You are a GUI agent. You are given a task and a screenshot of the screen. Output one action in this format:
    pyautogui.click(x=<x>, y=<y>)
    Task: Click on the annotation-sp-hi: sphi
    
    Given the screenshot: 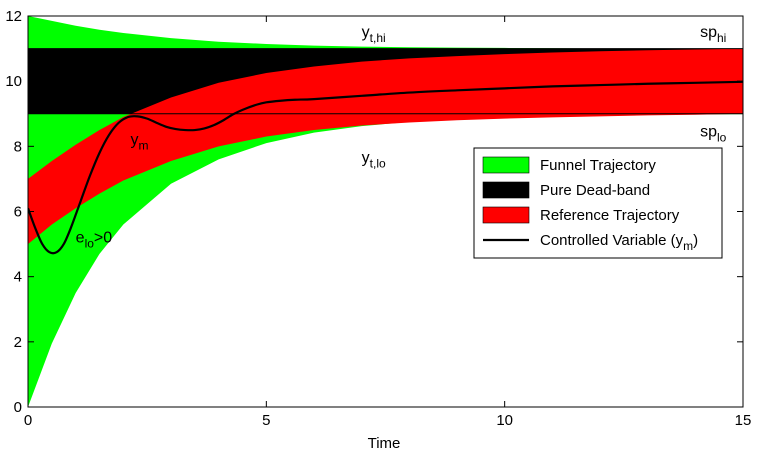 What is the action you would take?
    pyautogui.click(x=713, y=34)
    